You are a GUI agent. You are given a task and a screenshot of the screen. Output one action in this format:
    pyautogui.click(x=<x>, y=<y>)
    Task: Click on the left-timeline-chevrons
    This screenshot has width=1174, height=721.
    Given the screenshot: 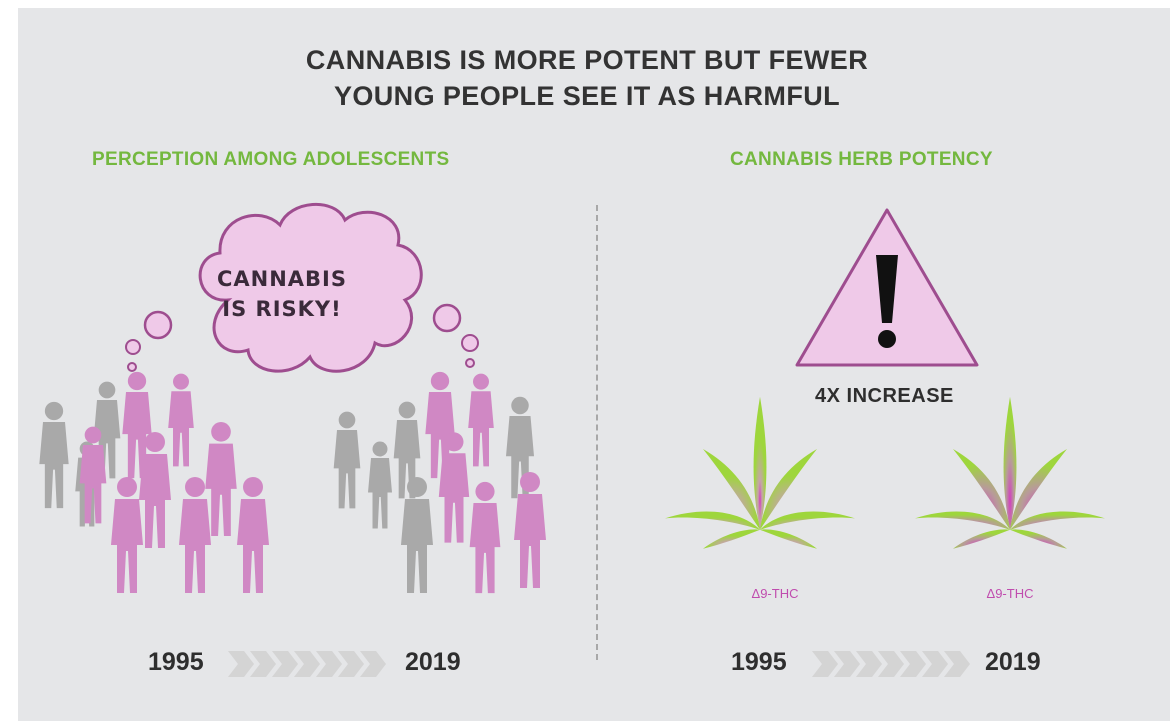 What is the action you would take?
    pyautogui.click(x=307, y=664)
    